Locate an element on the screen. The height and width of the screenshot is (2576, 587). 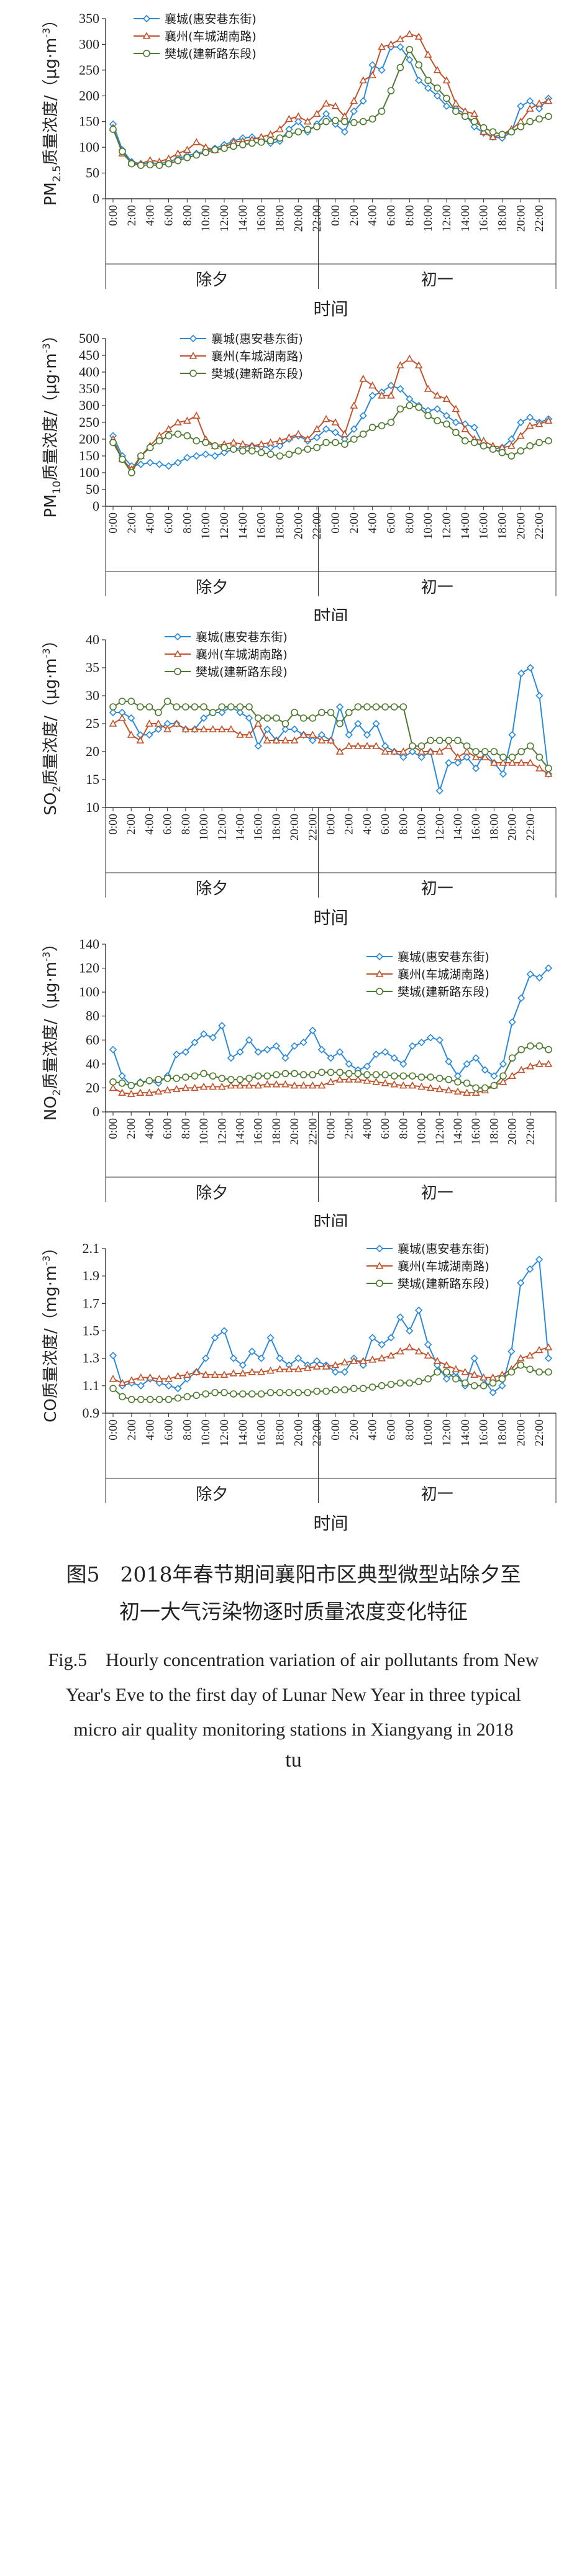
x-tick-label: 4:00 is located at coordinates (149, 824).